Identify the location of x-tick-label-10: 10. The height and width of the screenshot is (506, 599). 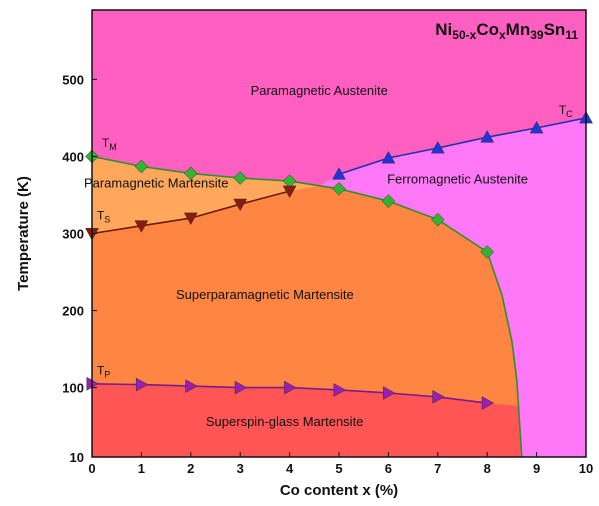
(586, 468).